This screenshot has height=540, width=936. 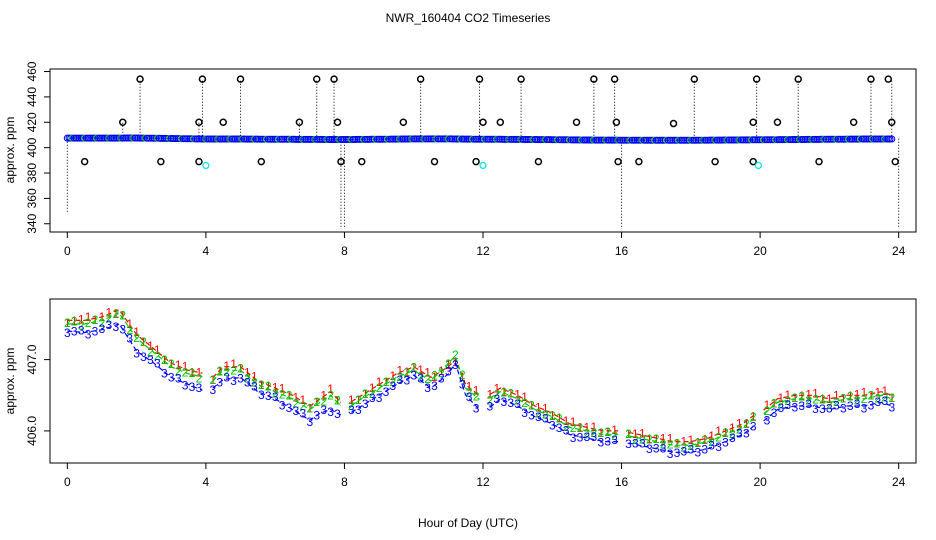 I want to click on x-axis: 0 4 8 12 16 20 24, so click(x=485, y=245).